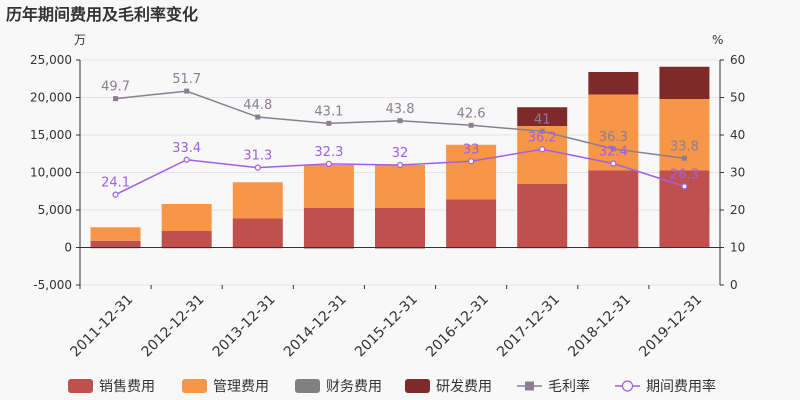  Describe the element at coordinates (737, 248) in the screenshot. I see `right-tick-label: 10` at that location.